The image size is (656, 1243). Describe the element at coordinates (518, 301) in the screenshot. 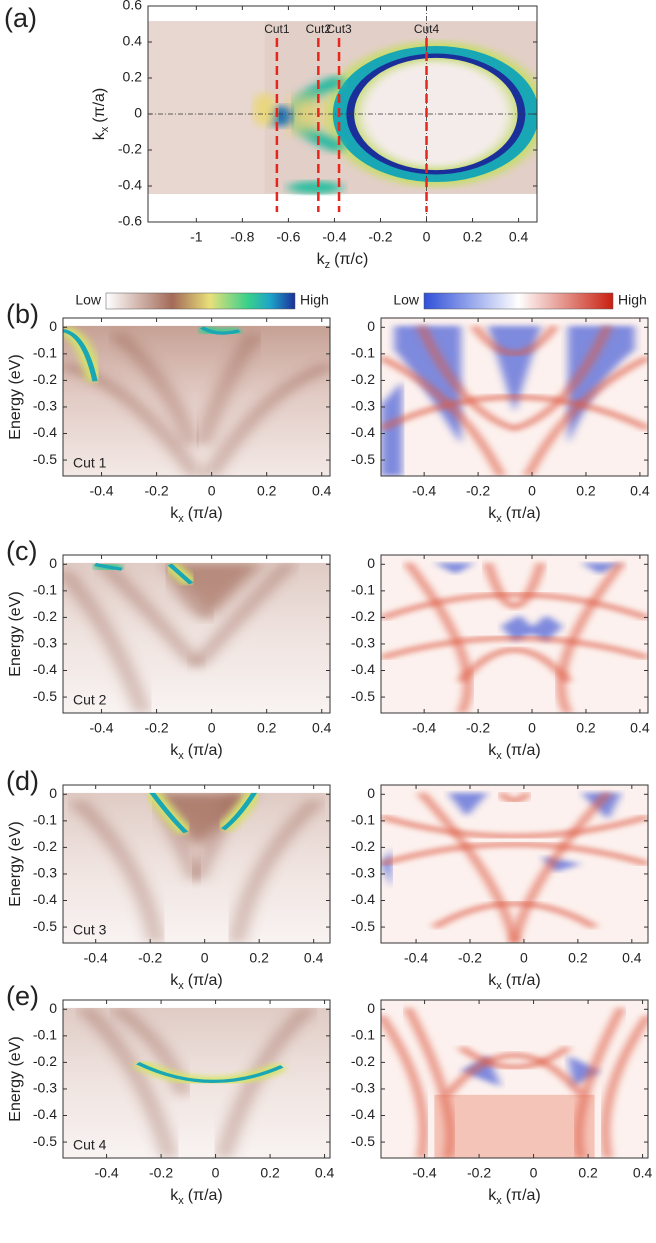

I see `colorbar` at that location.